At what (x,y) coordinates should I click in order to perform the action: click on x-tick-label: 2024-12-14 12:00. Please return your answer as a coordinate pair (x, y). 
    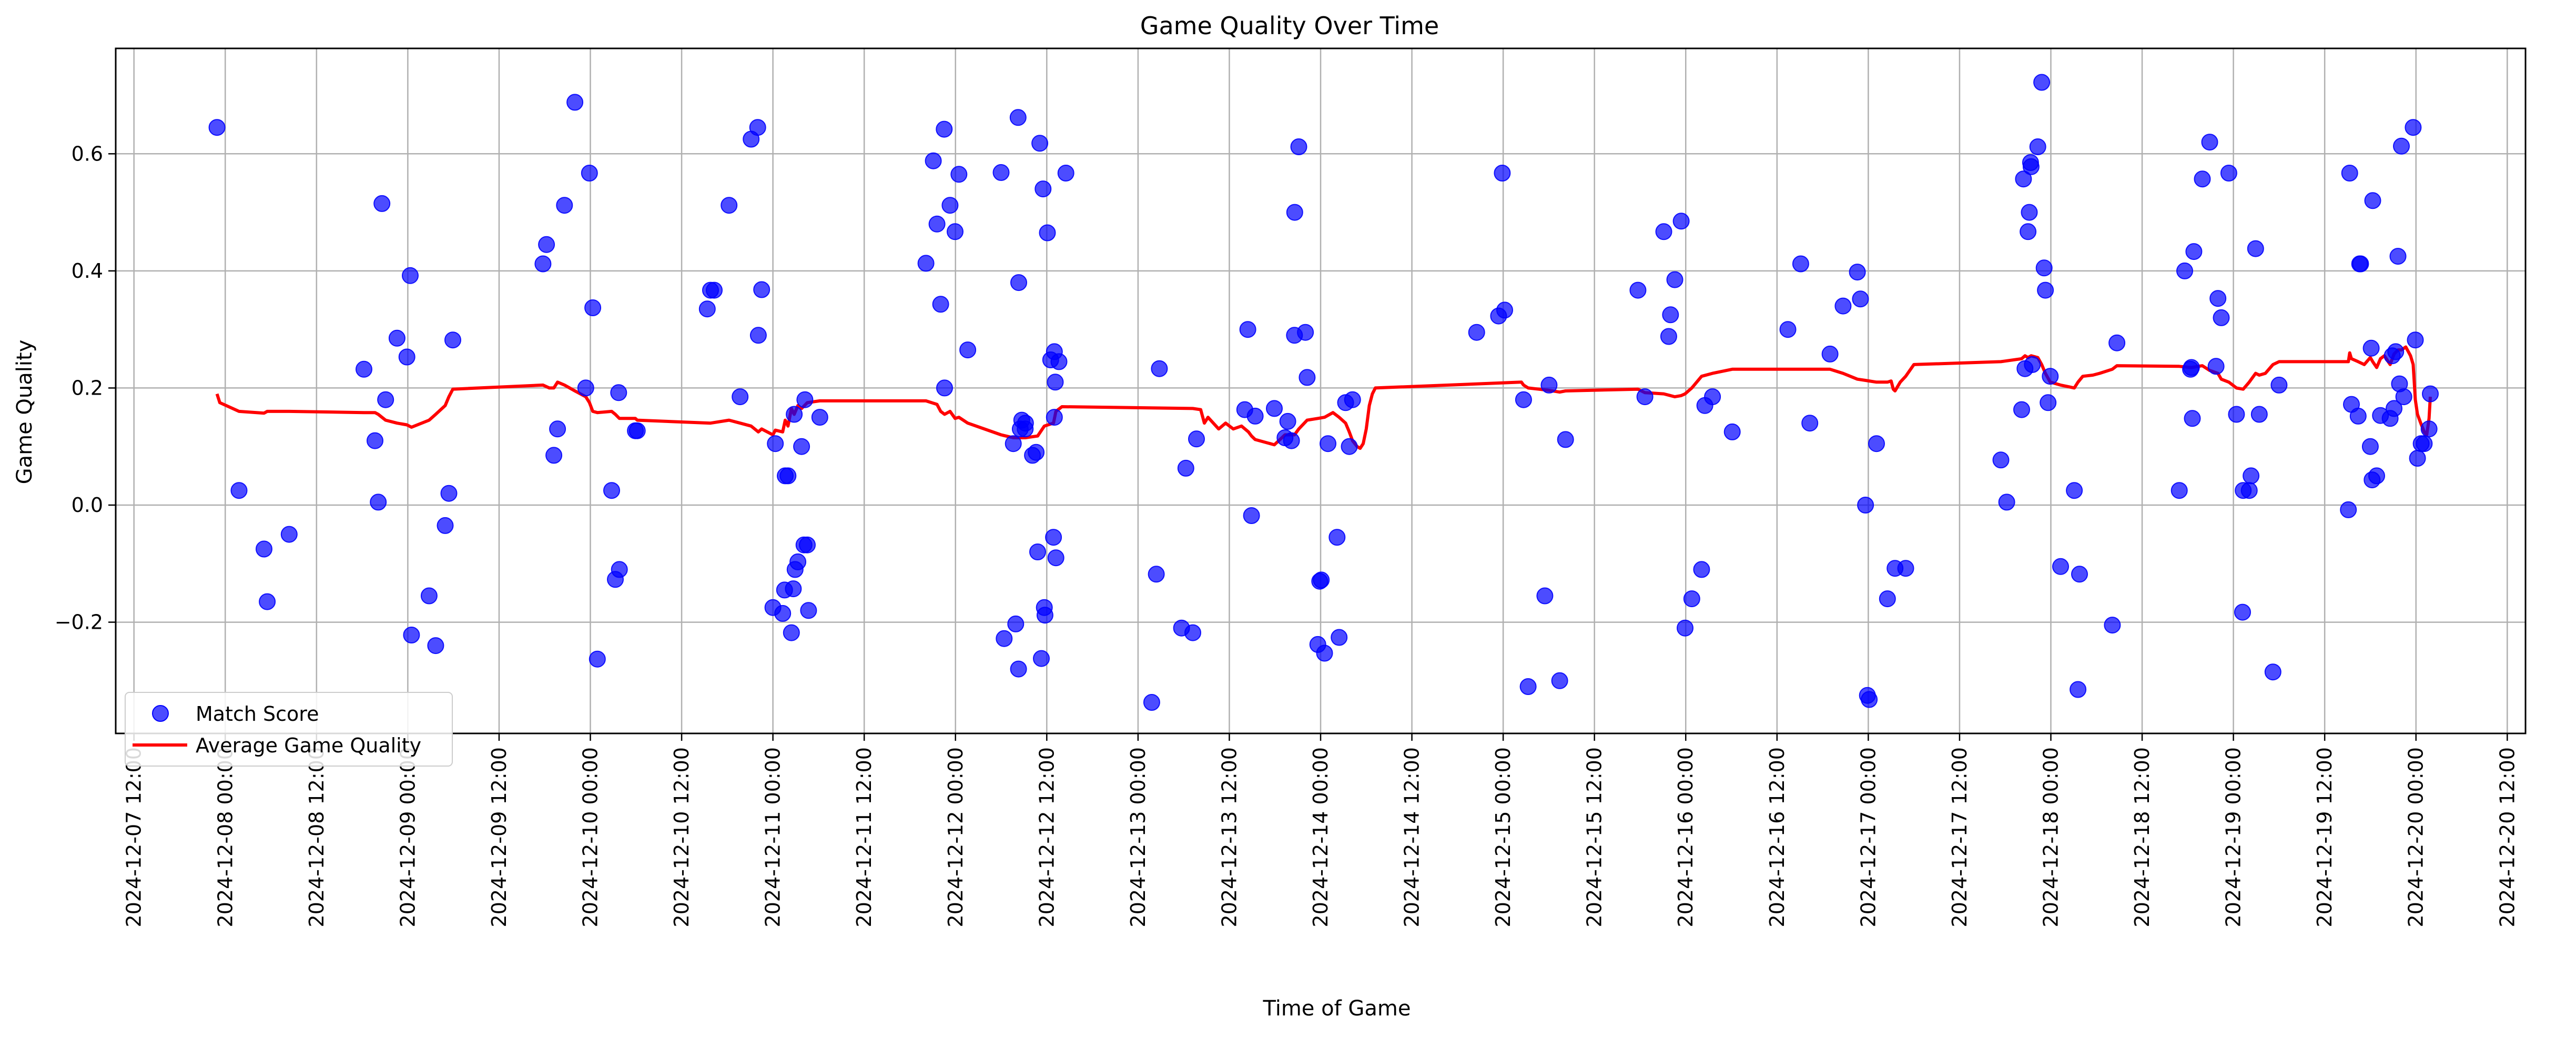
    Looking at the image, I should click on (1412, 837).